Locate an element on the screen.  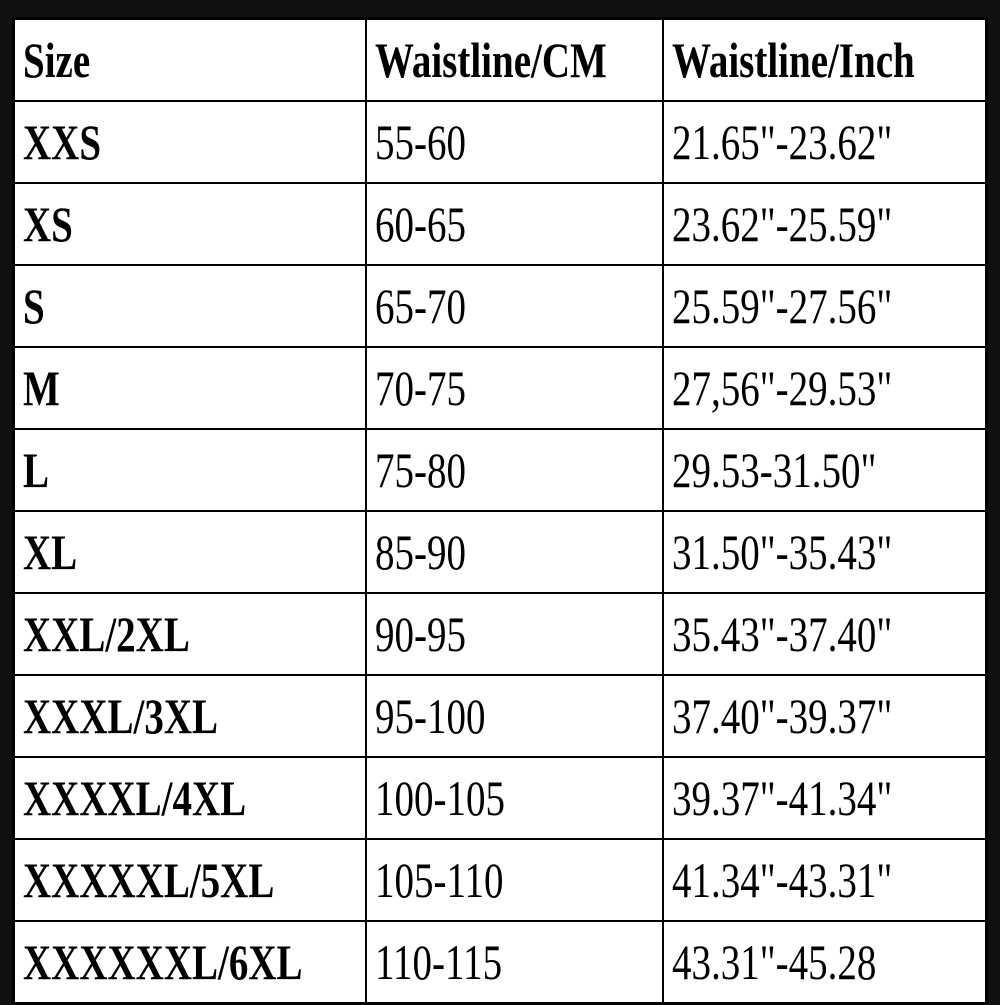
cell-inch: 27,56"-29.53" is located at coordinates (824, 388).